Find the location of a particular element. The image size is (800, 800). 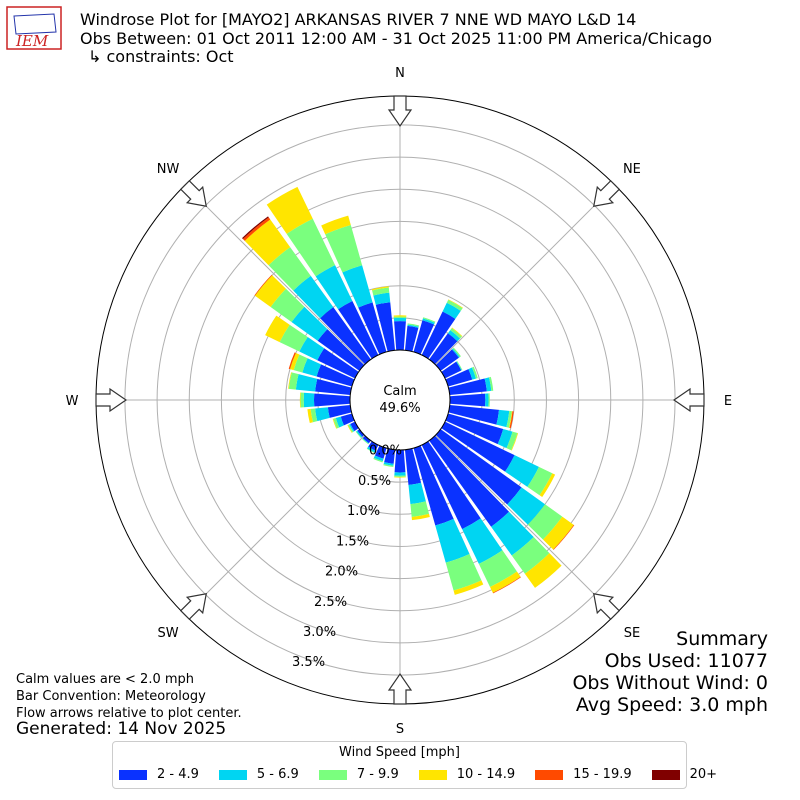

legend-item: 7 - 9.9 is located at coordinates (358, 774).